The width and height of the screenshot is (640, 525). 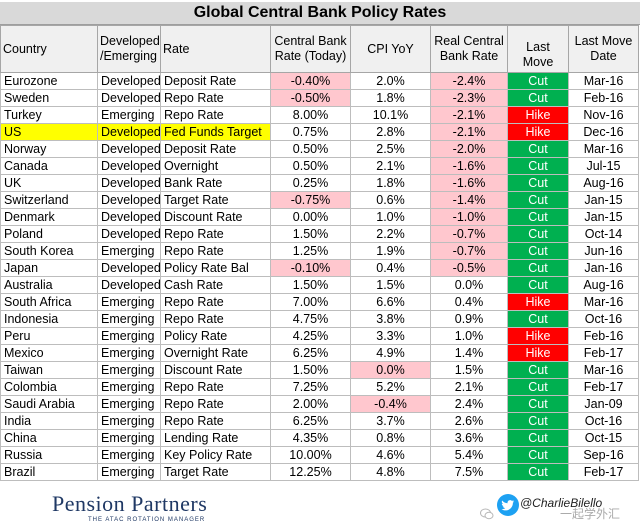 What do you see at coordinates (469, 302) in the screenshot?
I see `cell-real-rate: 0.4%` at bounding box center [469, 302].